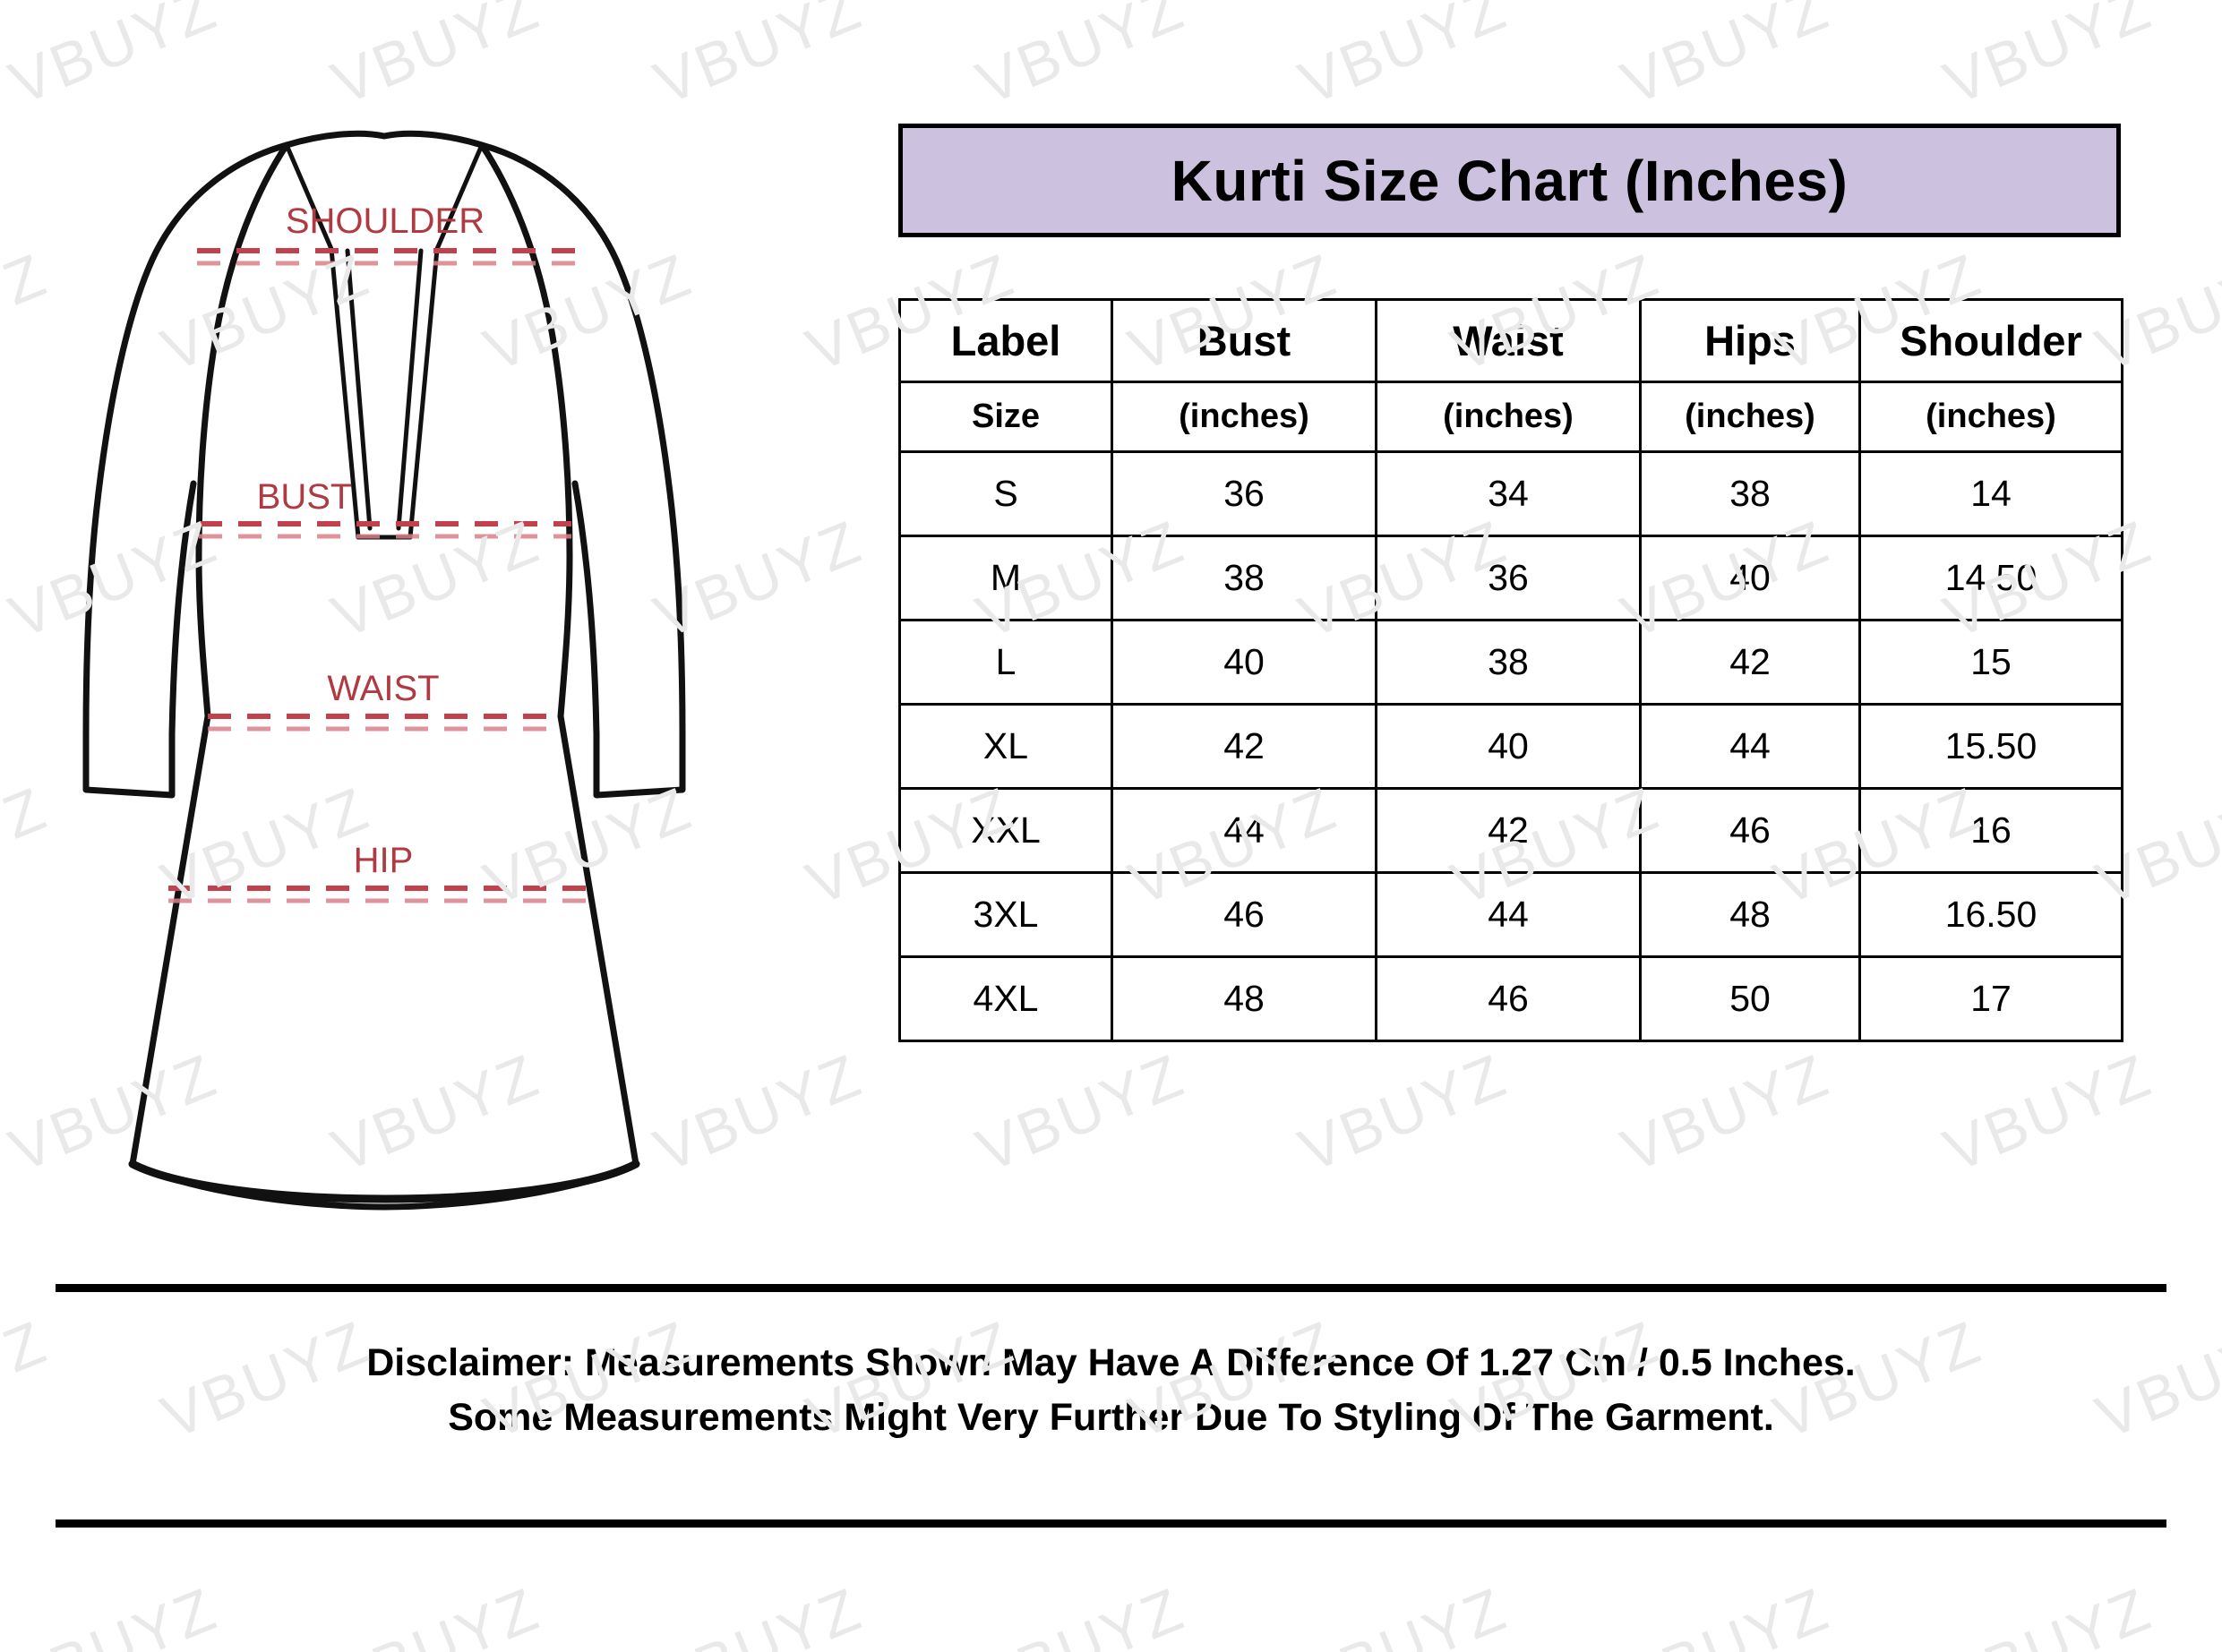 Image resolution: width=2222 pixels, height=1652 pixels. I want to click on cell-waist: 38, so click(1508, 662).